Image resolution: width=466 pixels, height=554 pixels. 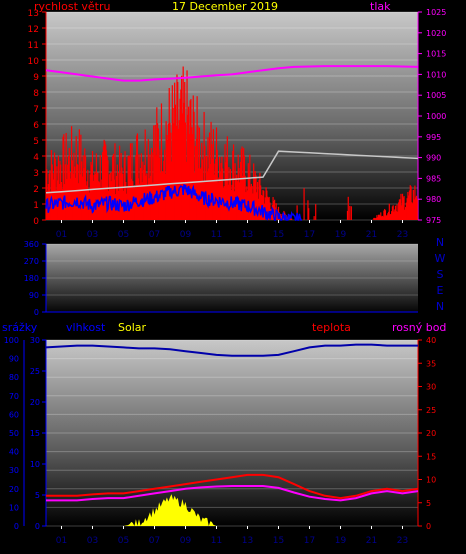 What do you see at coordinates (341, 235) in the screenshot?
I see `top-x-tick-label: 19` at bounding box center [341, 235].